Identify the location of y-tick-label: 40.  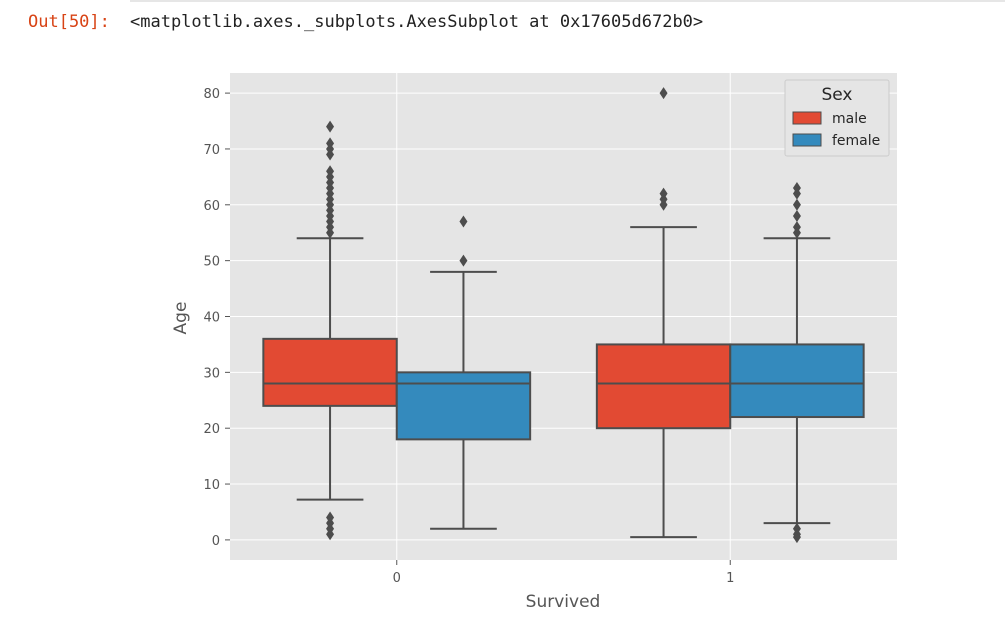
(211, 318).